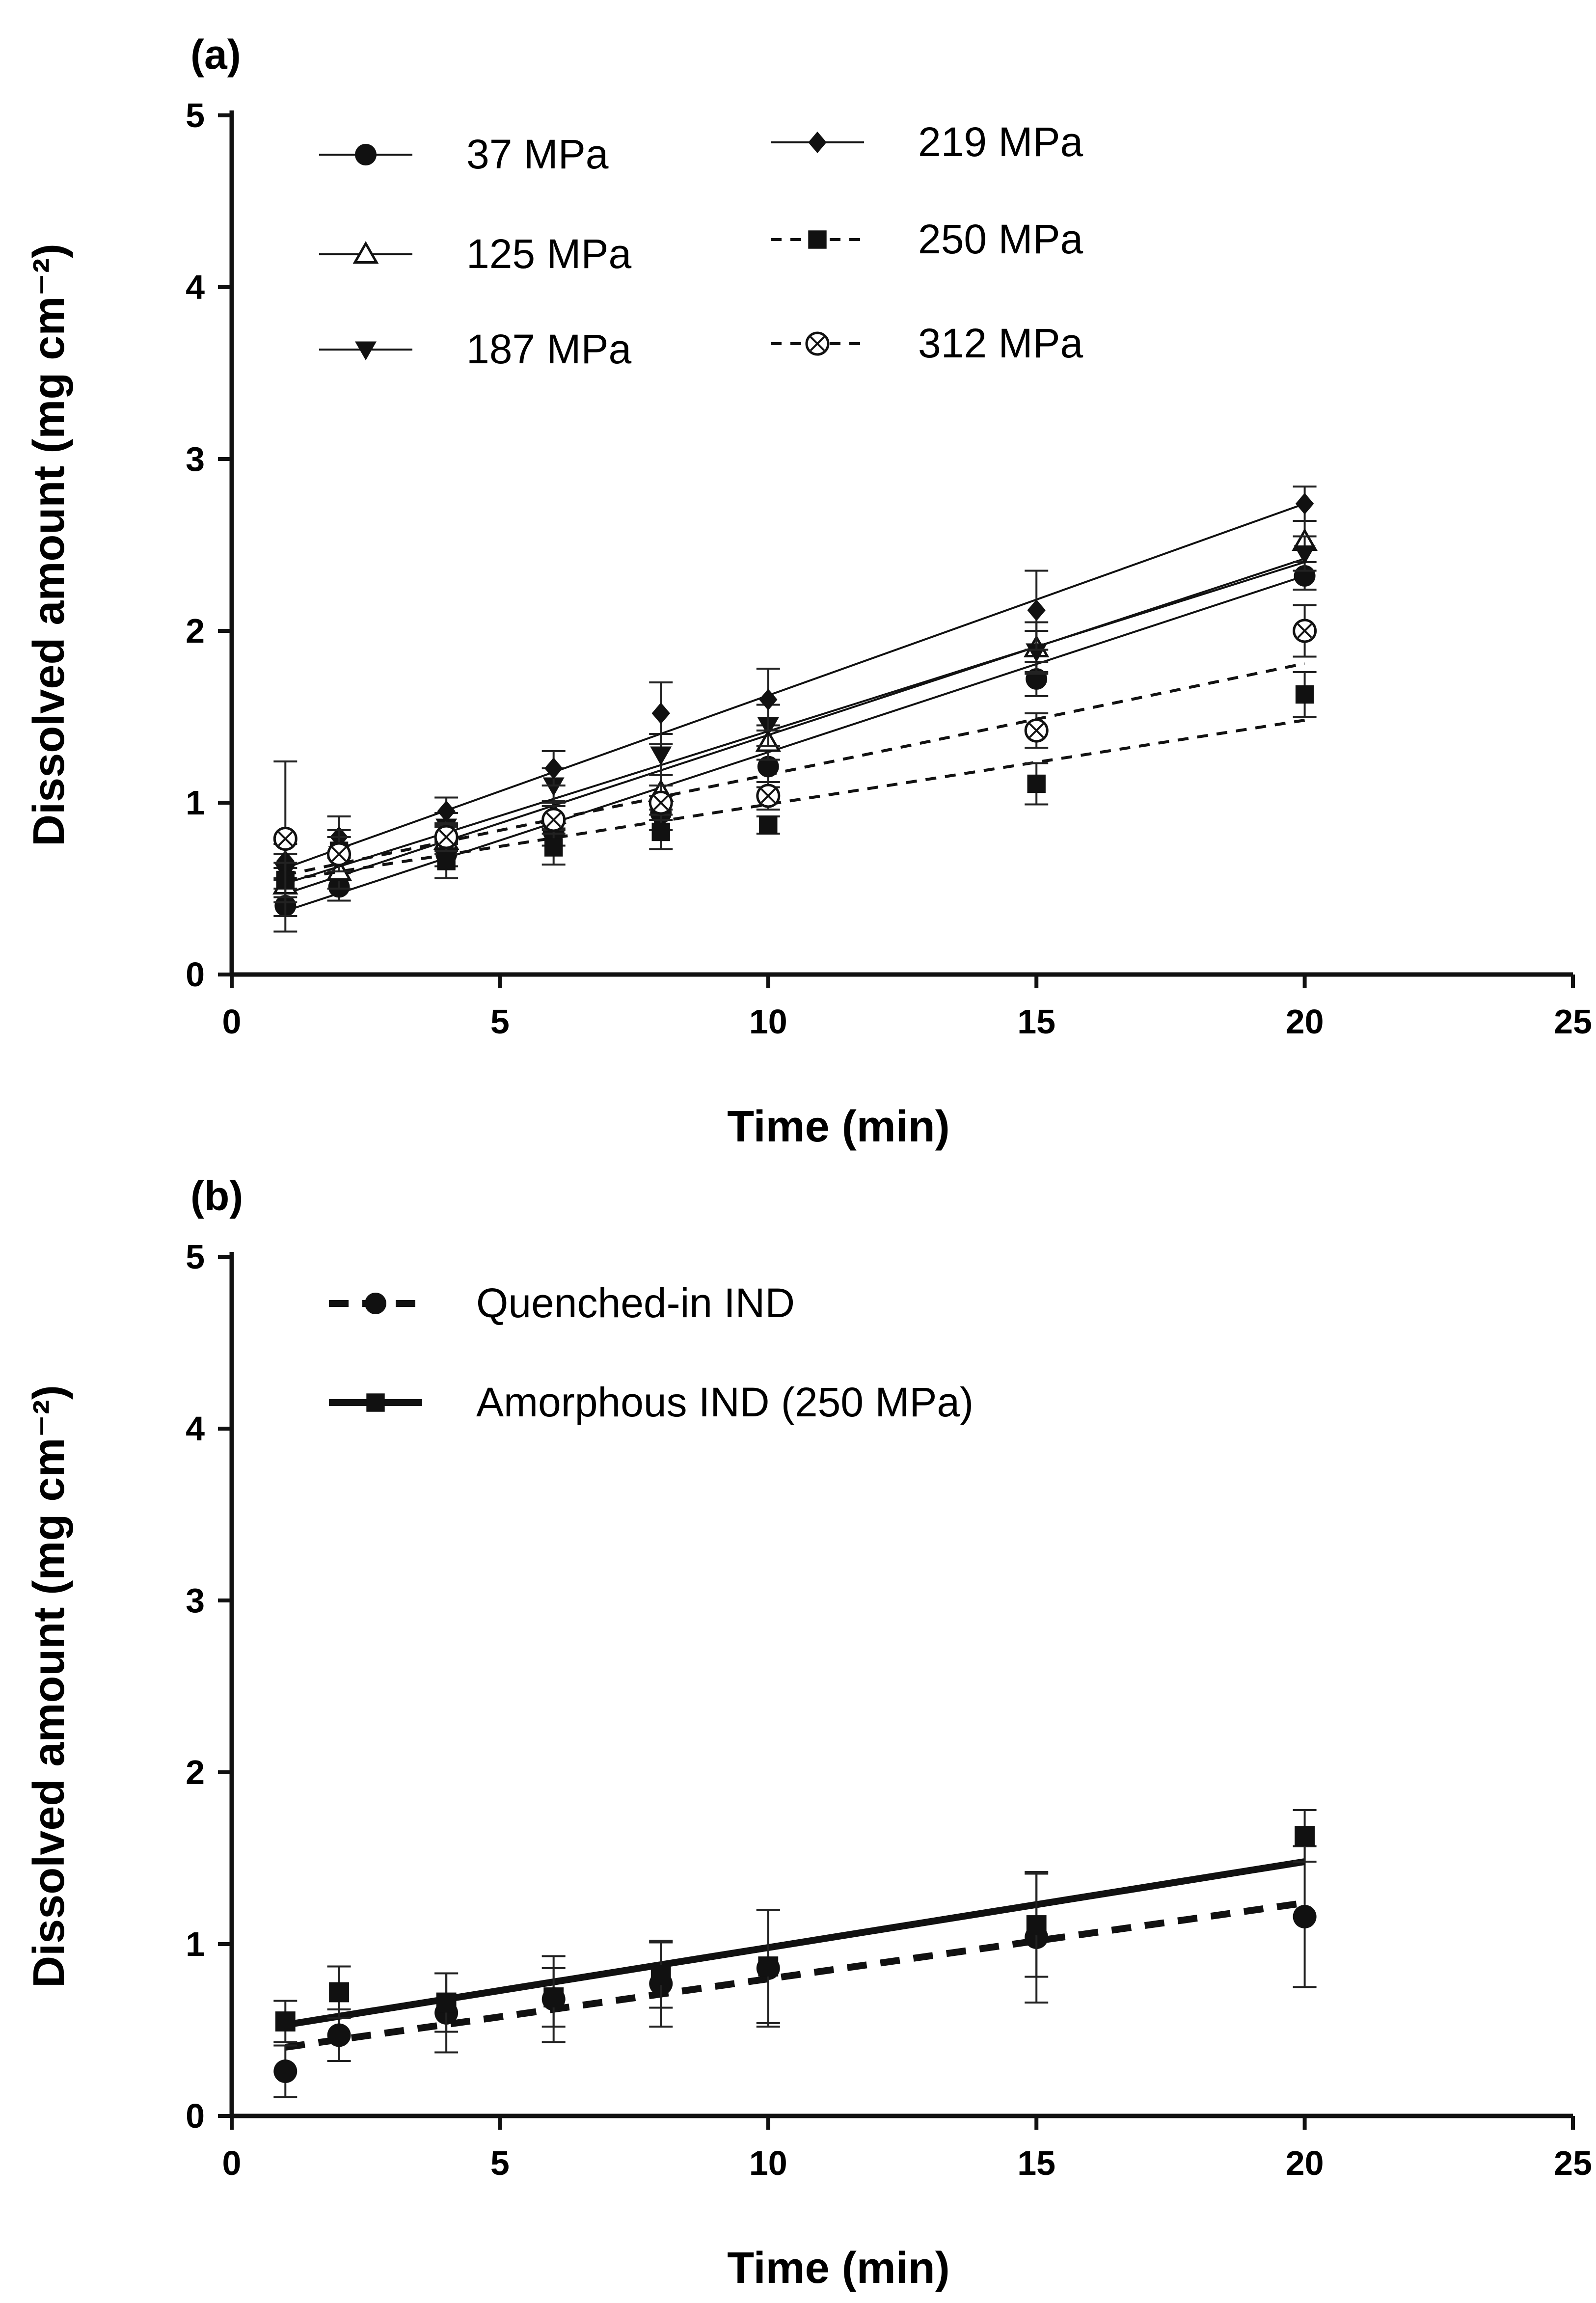 The image size is (1596, 2303). I want to click on legend-entry: Amorphous IND (250 MPa), so click(651, 1402).